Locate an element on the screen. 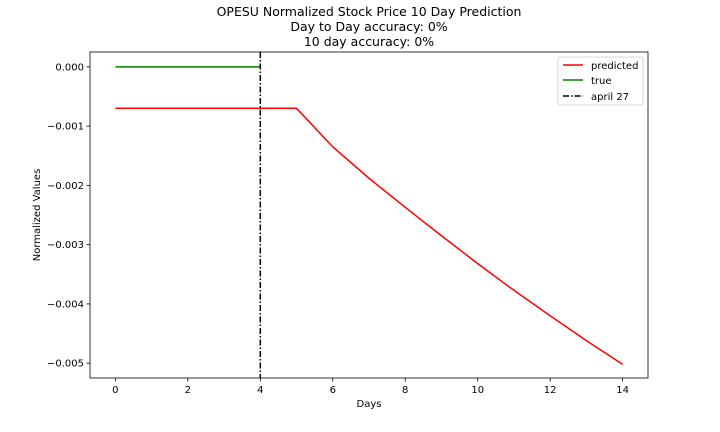  y-tick-label: 0.000 is located at coordinates (69, 67).